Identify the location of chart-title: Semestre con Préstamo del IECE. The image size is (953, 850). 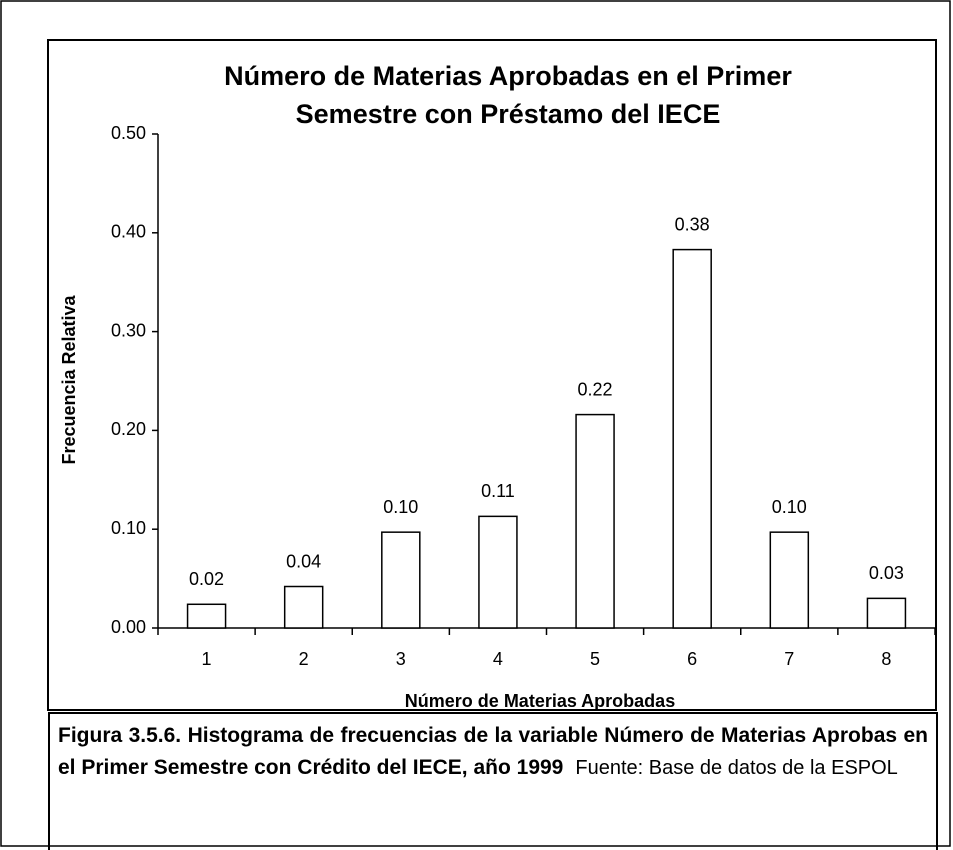
(508, 114).